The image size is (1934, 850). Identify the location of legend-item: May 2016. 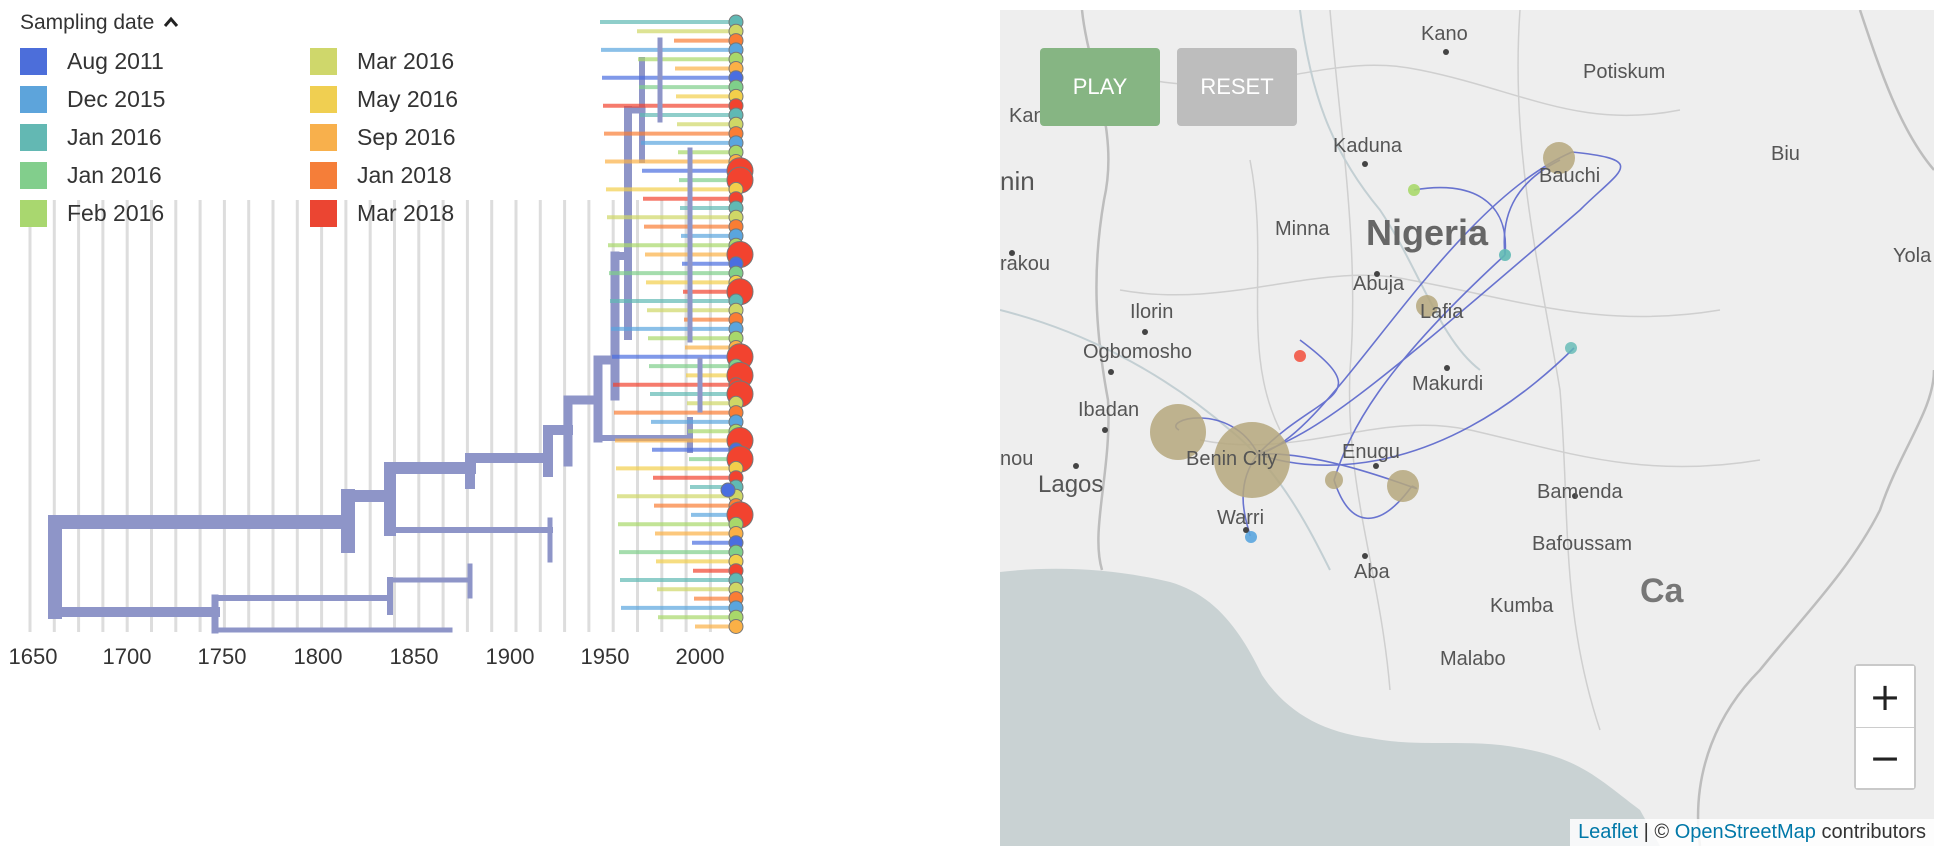
(410, 99).